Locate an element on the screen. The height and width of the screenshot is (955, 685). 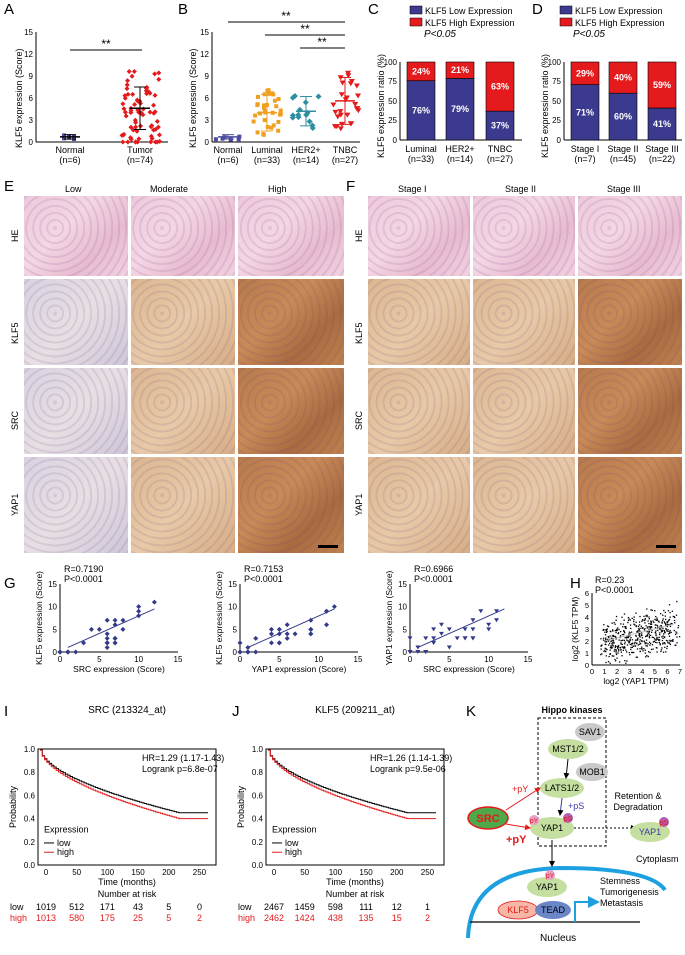
e-he-high is located at coordinates (291, 236).